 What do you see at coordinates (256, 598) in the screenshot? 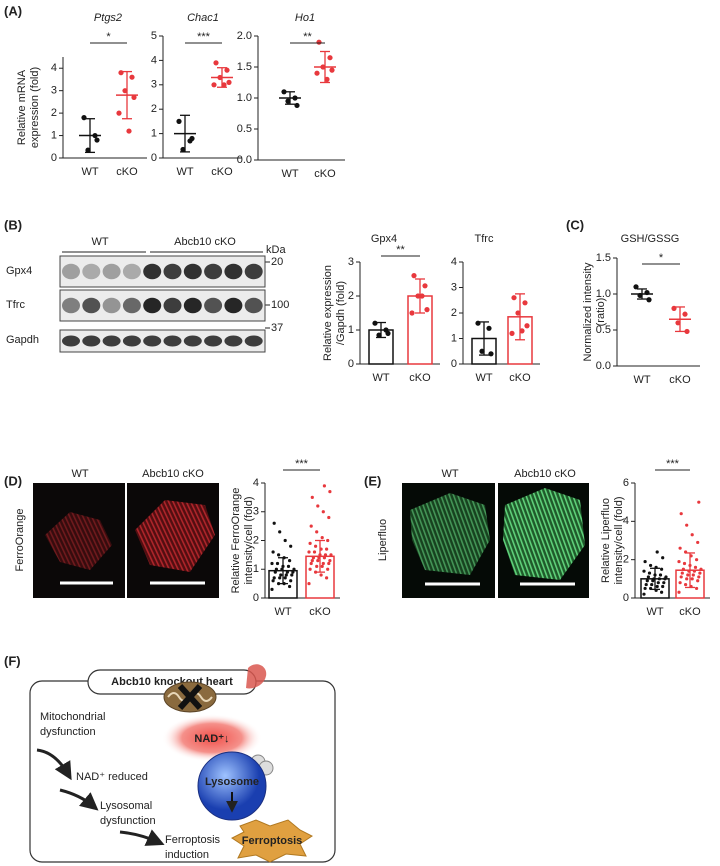
I see `y-tick-label: 0` at bounding box center [256, 598].